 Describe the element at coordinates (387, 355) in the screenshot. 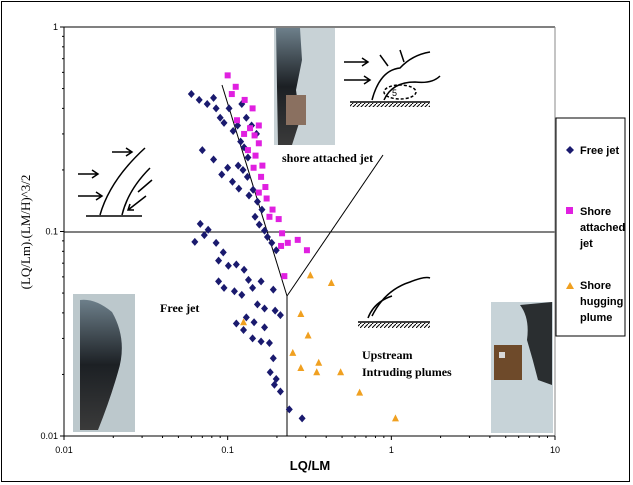

I see `region-label-upstream: Upstream` at that location.